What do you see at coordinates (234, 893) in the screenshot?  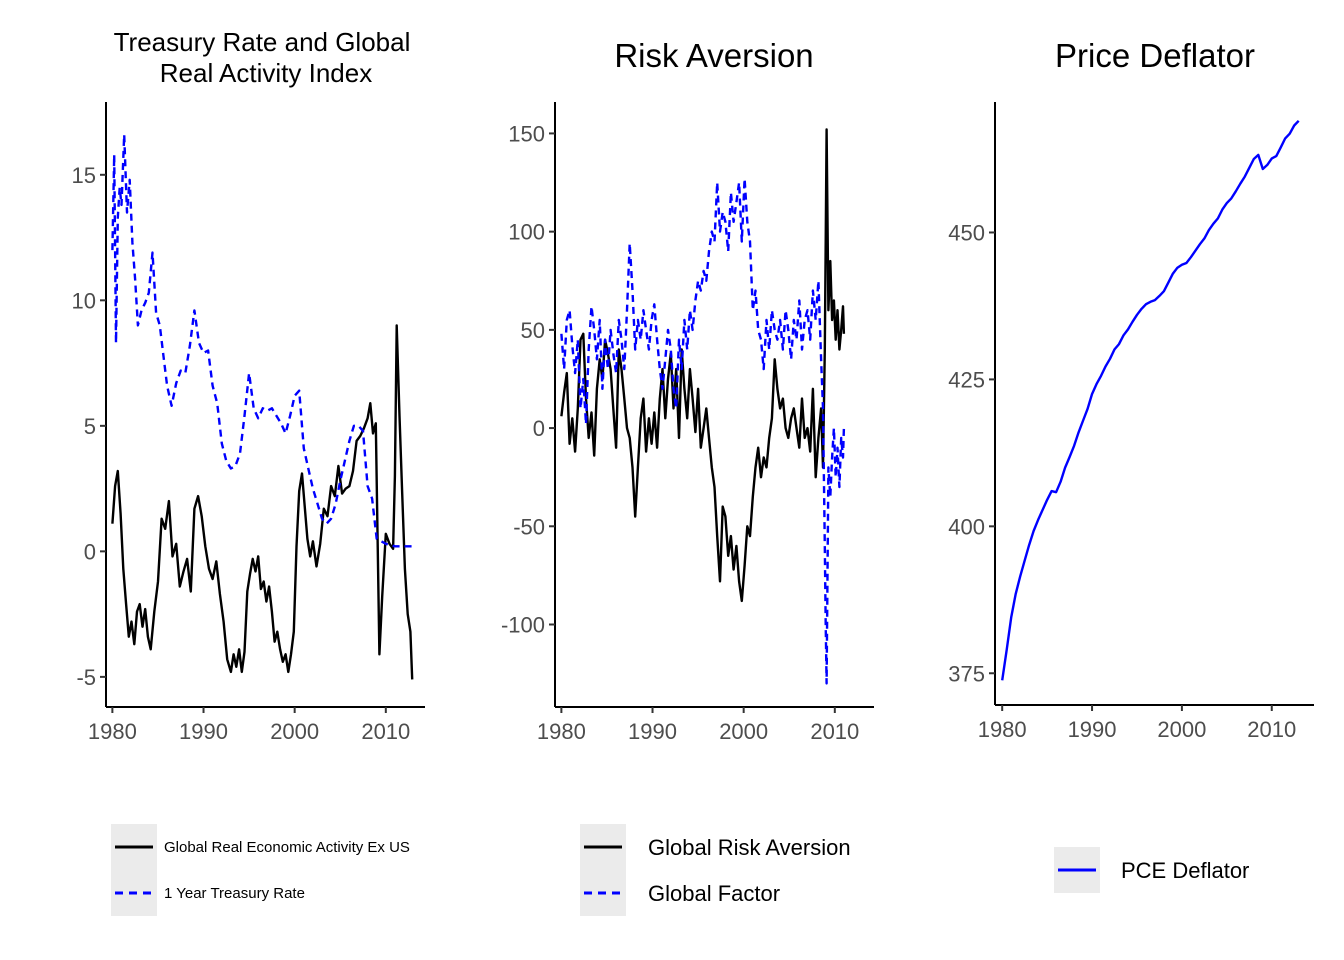 I see `legend-label-treasury-rate: 1 Year Treasury Rate` at bounding box center [234, 893].